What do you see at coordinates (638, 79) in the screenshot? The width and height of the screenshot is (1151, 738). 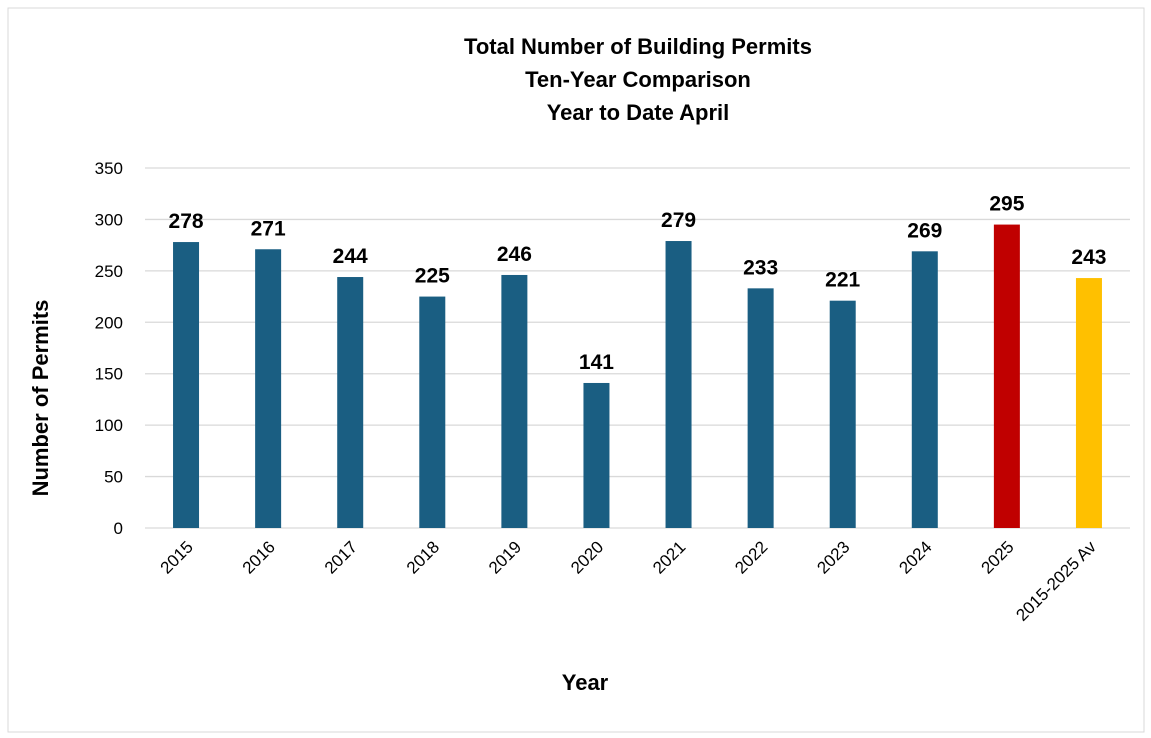 I see `chart-title: Ten-Year Comparison` at bounding box center [638, 79].